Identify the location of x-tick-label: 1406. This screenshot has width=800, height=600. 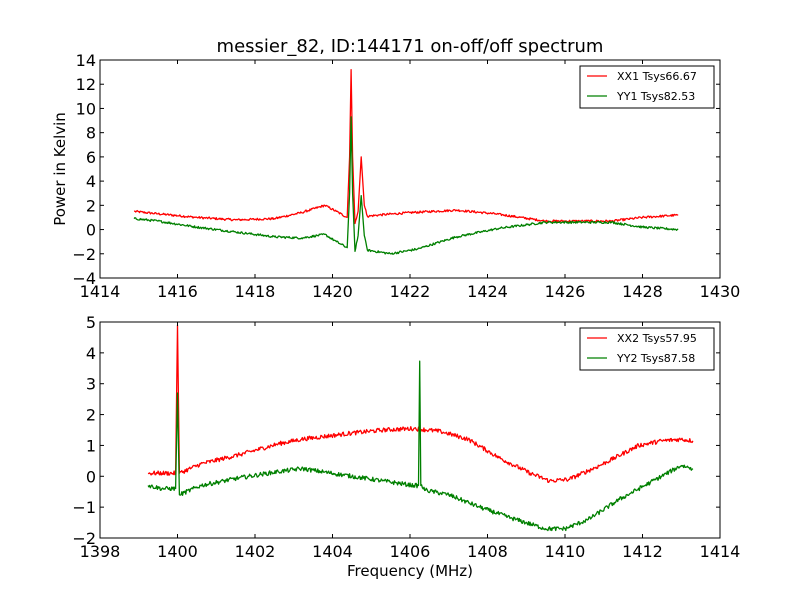
(410, 551).